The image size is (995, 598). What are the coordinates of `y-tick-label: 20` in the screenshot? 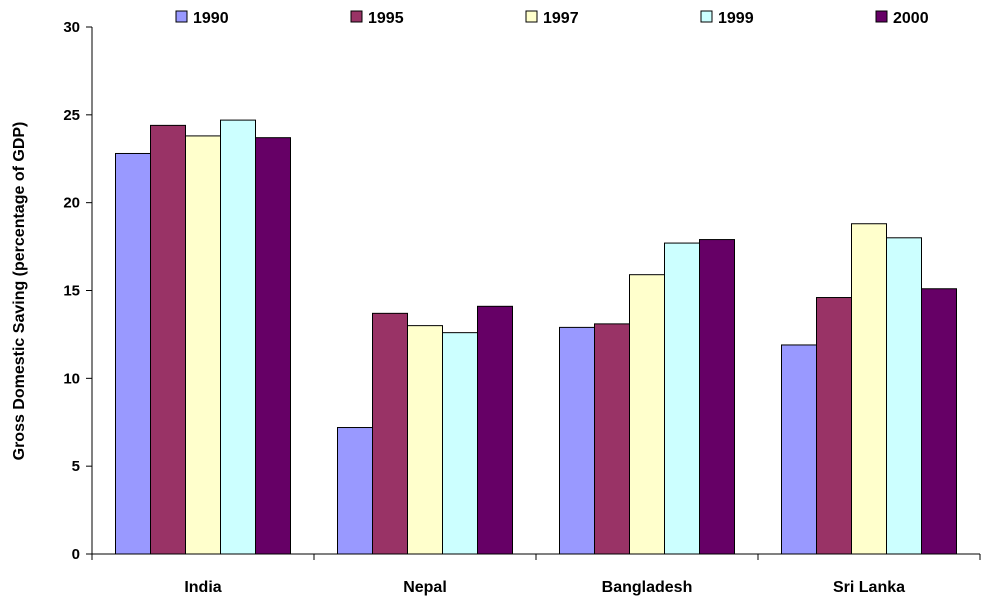 It's located at (71, 203).